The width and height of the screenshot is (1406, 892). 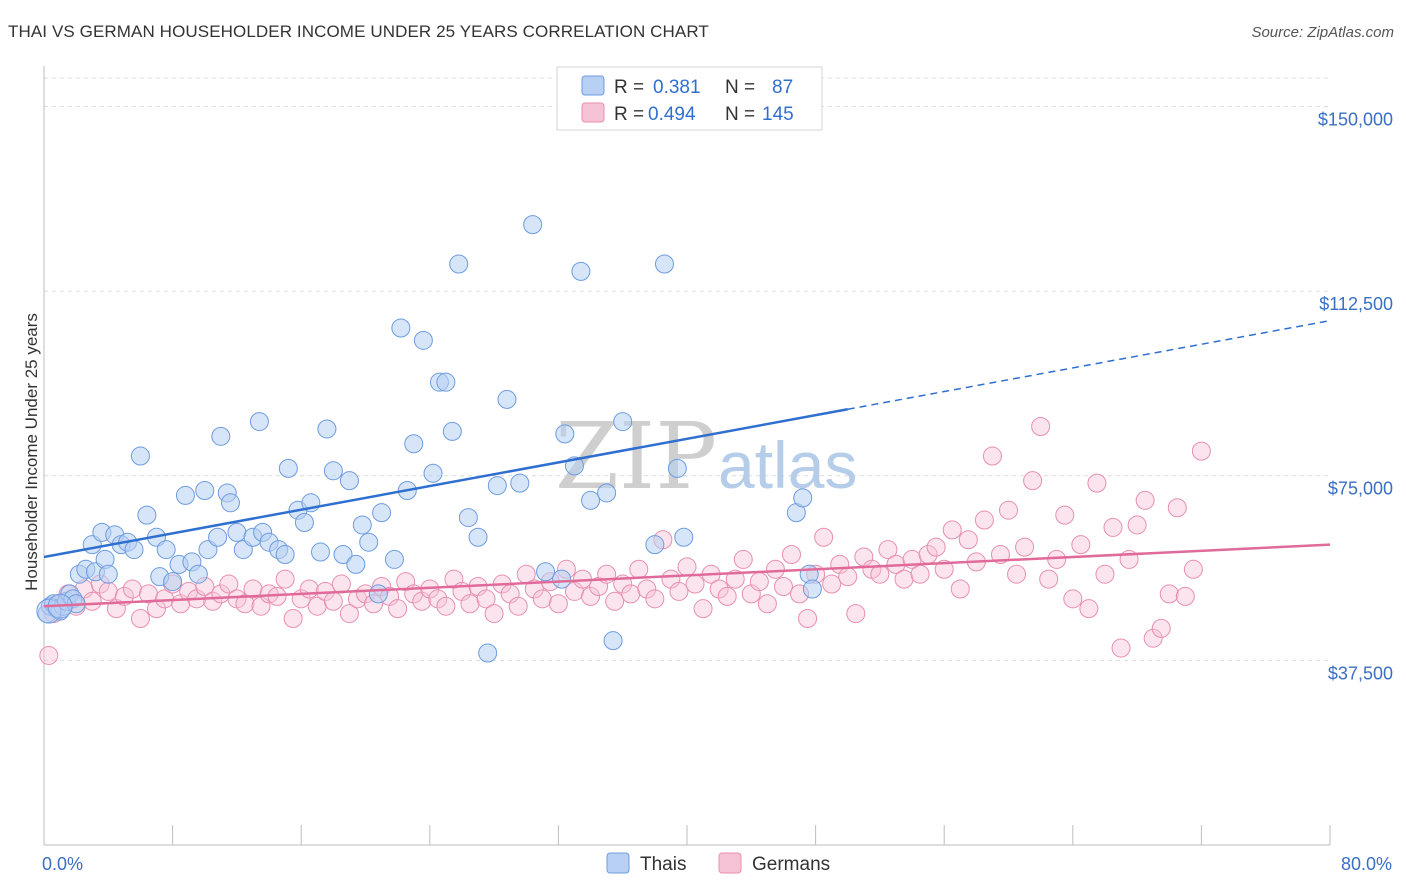 I want to click on bottom-legend-swatch-thais, so click(x=618, y=863).